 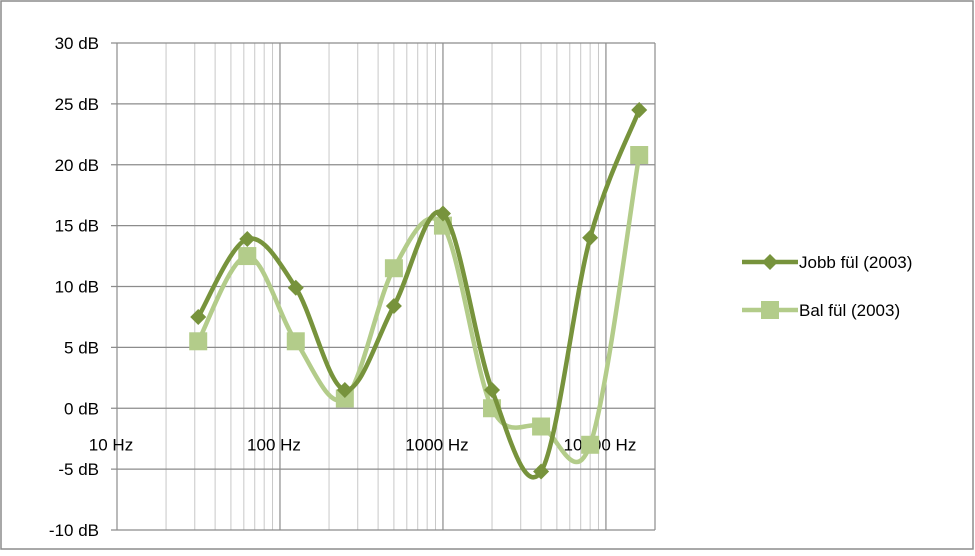 What do you see at coordinates (81, 347) in the screenshot?
I see `y-tick-label: 5 dB` at bounding box center [81, 347].